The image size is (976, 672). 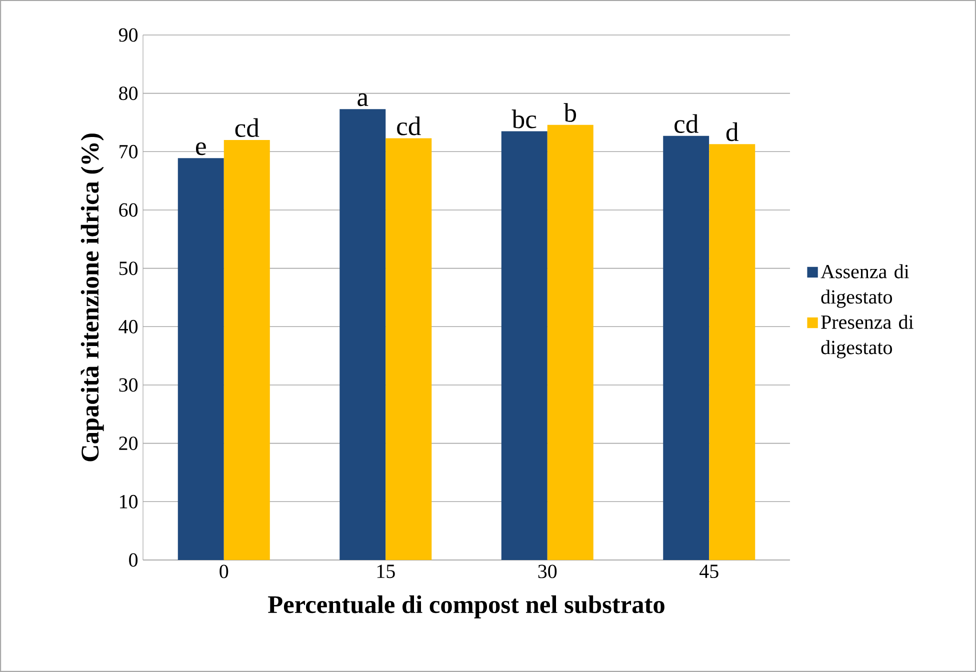 What do you see at coordinates (709, 571) in the screenshot?
I see `x-tick-label: 45` at bounding box center [709, 571].